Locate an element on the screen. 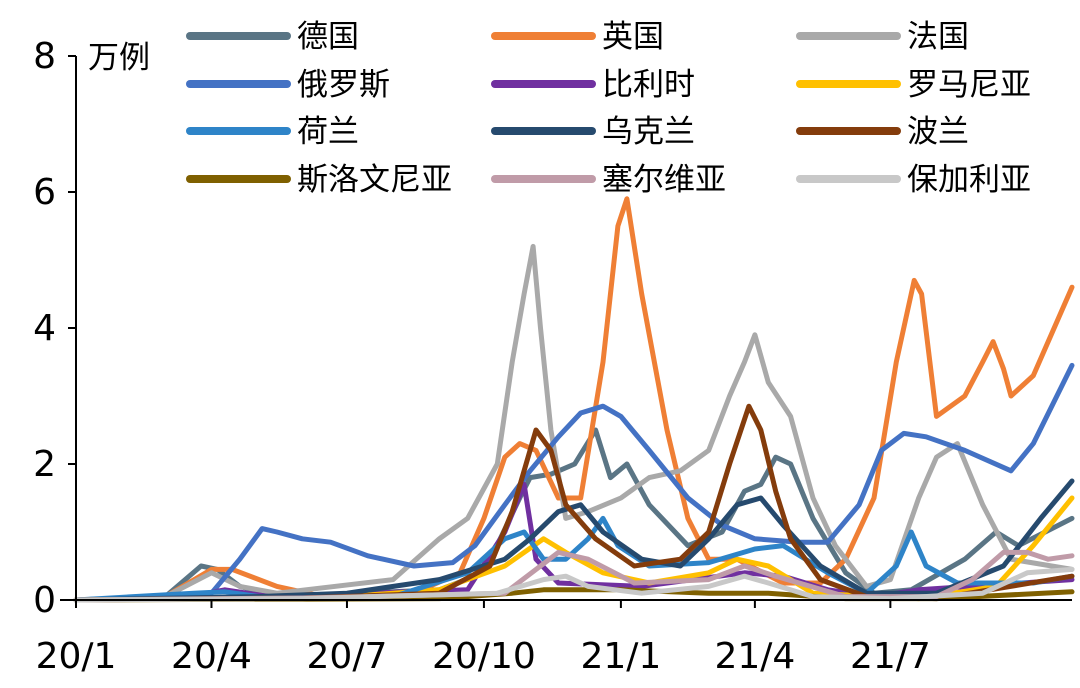 Image resolution: width=1080 pixels, height=688 pixels. legend-label: 斯洛文尼亚 is located at coordinates (374, 180).